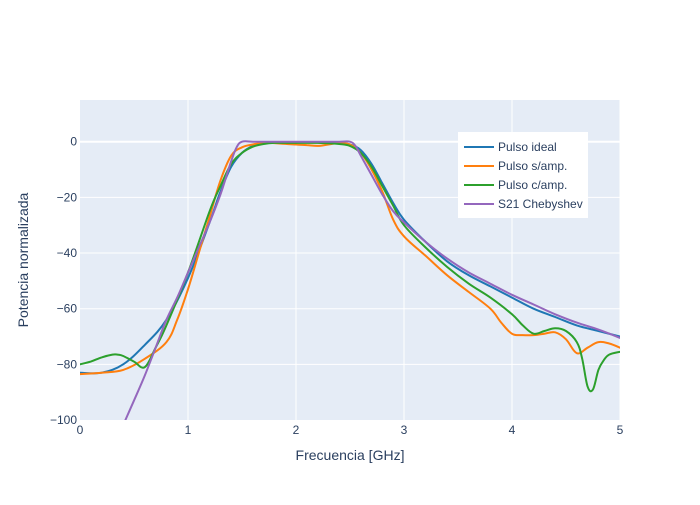 This screenshot has width=700, height=505. What do you see at coordinates (296, 430) in the screenshot?
I see `x-tick-label: 2` at bounding box center [296, 430].